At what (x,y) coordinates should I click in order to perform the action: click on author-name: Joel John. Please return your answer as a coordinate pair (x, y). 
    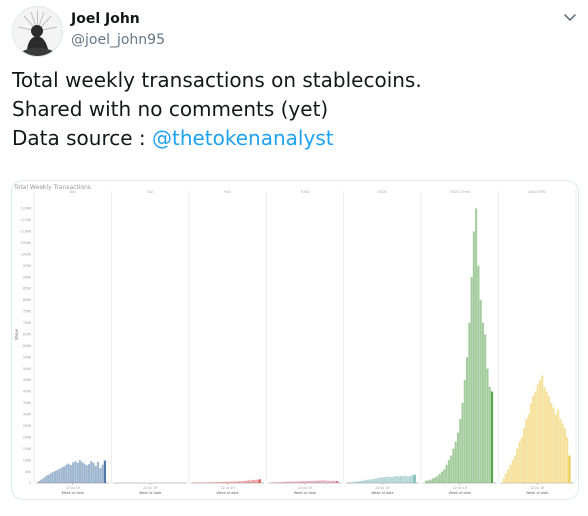
    Looking at the image, I should click on (105, 19).